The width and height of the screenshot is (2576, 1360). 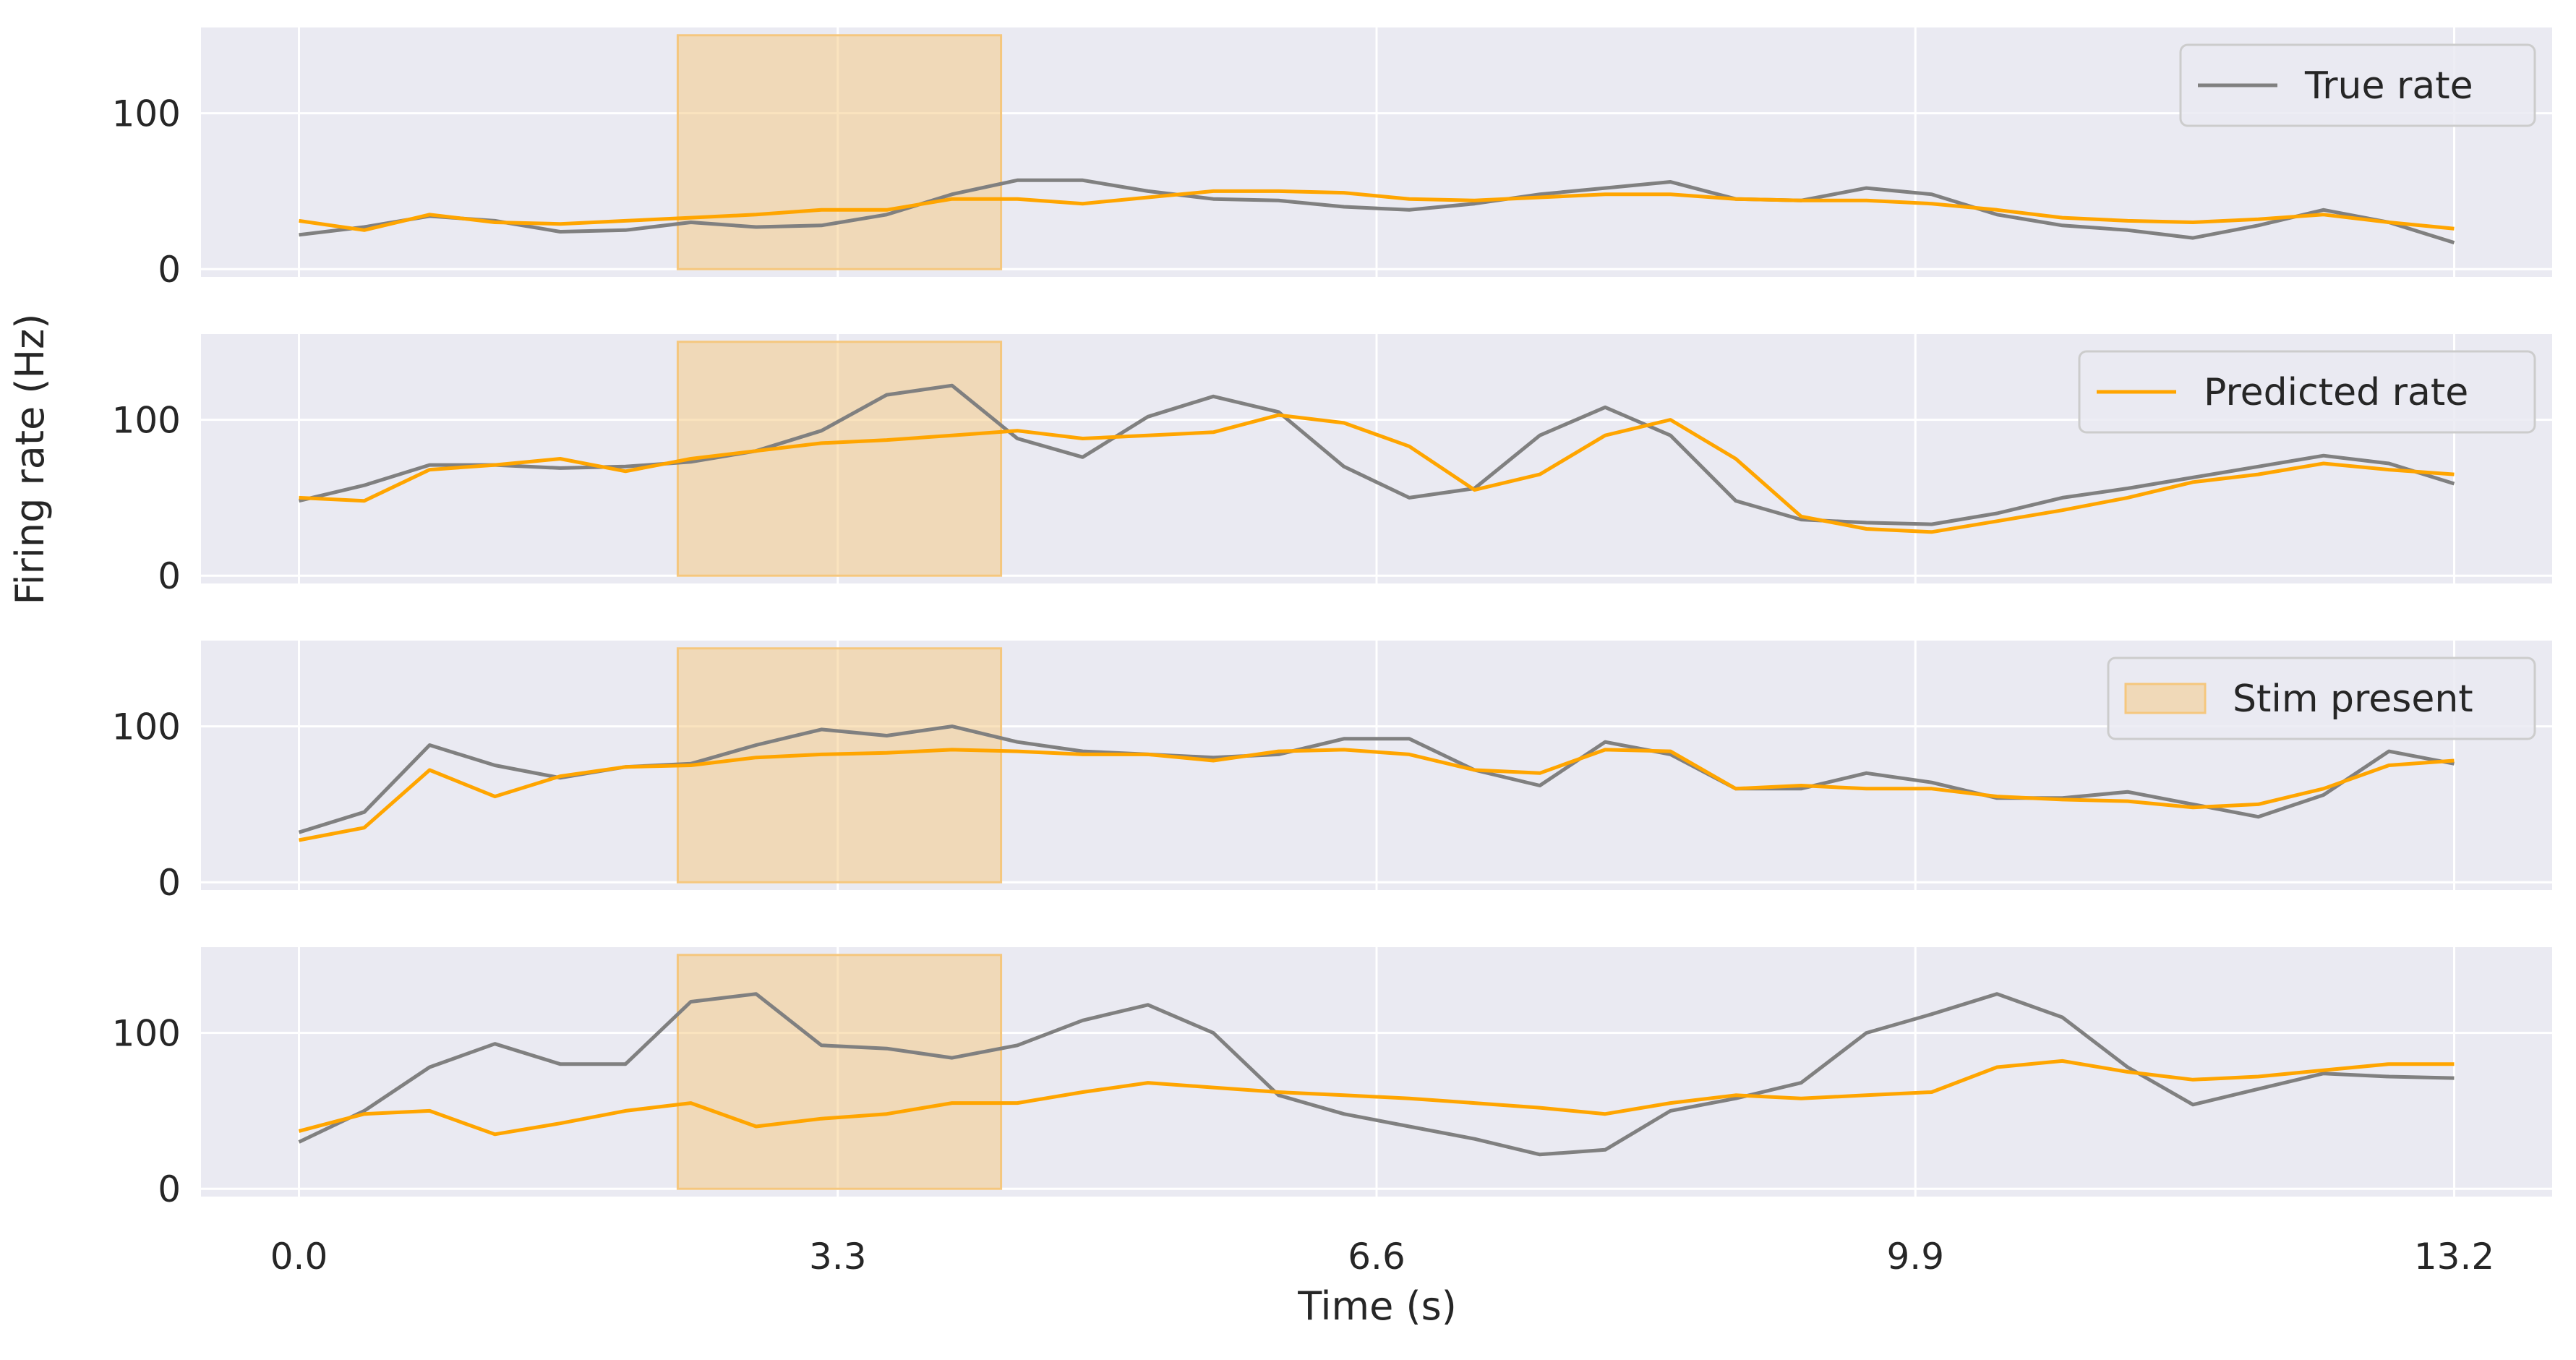 What do you see at coordinates (2389, 86) in the screenshot?
I see `legend-label: True rate` at bounding box center [2389, 86].